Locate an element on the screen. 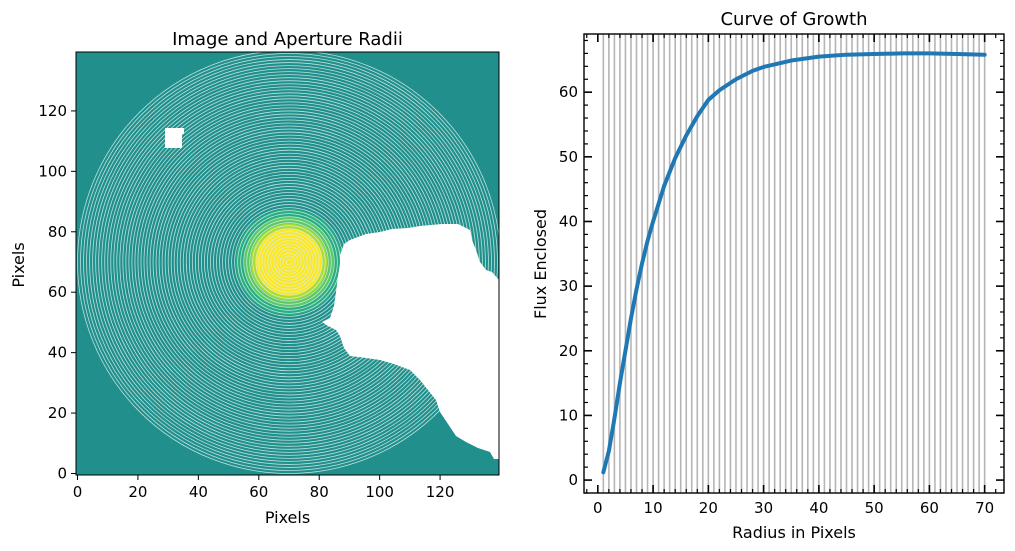 The height and width of the screenshot is (551, 1015). image-x-tick-label: 0 is located at coordinates (78, 492).